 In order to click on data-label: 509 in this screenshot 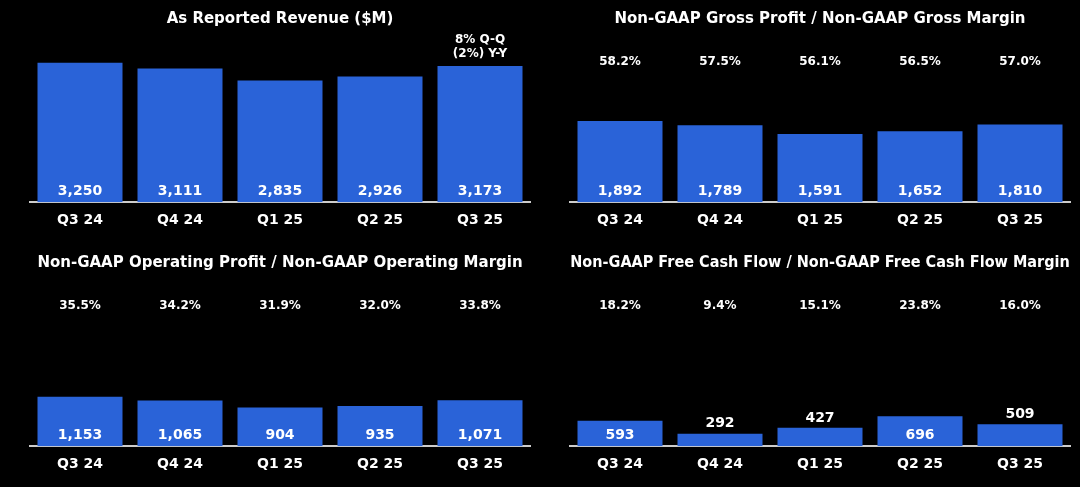, I will do `click(1020, 412)`.